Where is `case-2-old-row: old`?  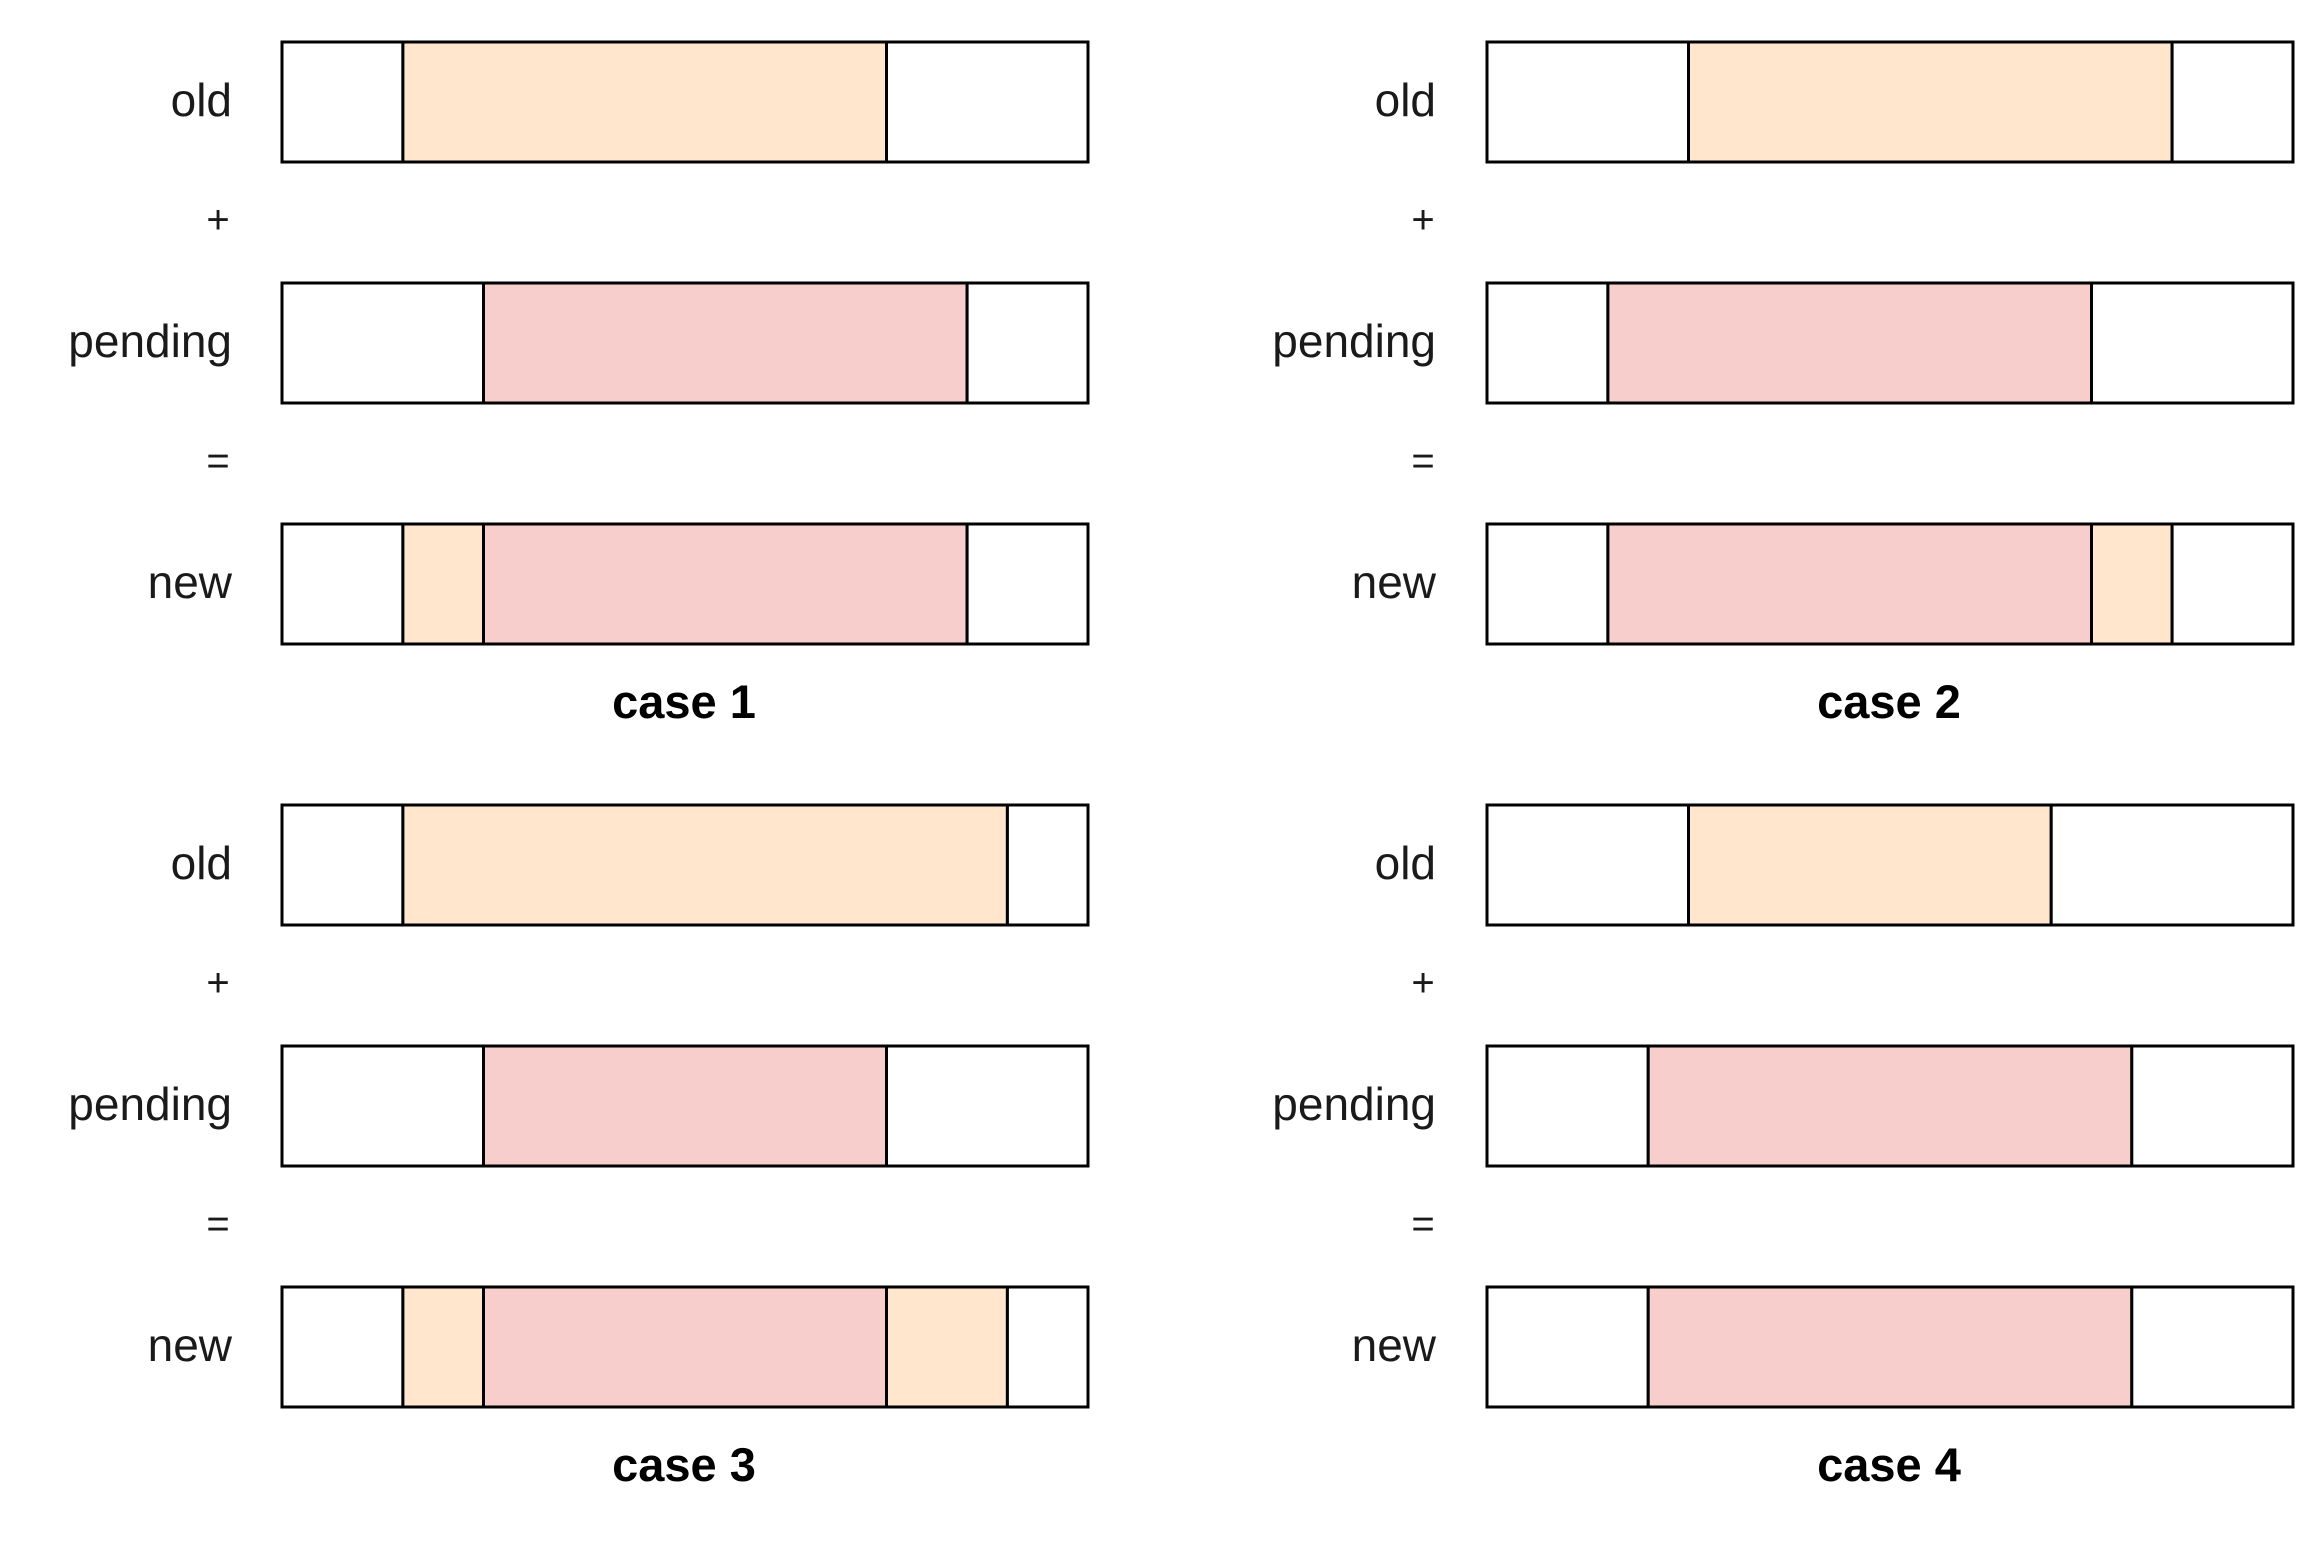 case-2-old-row: old is located at coordinates (1835, 102).